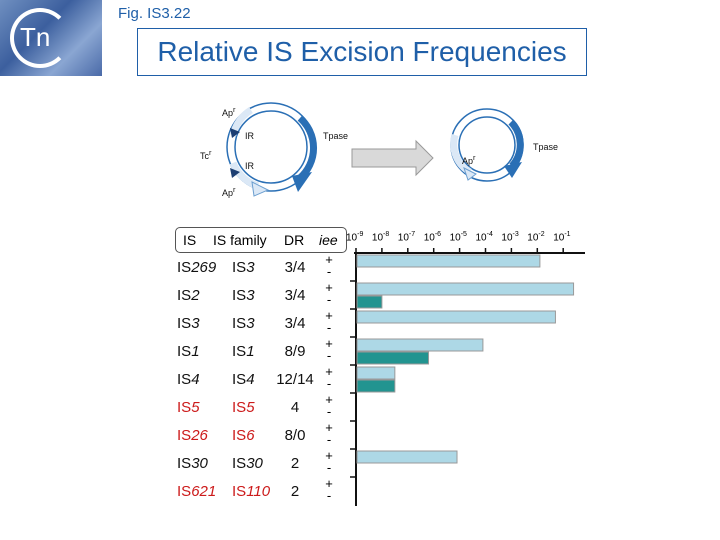 The width and height of the screenshot is (720, 540). I want to click on header-iee: iee, so click(328, 240).